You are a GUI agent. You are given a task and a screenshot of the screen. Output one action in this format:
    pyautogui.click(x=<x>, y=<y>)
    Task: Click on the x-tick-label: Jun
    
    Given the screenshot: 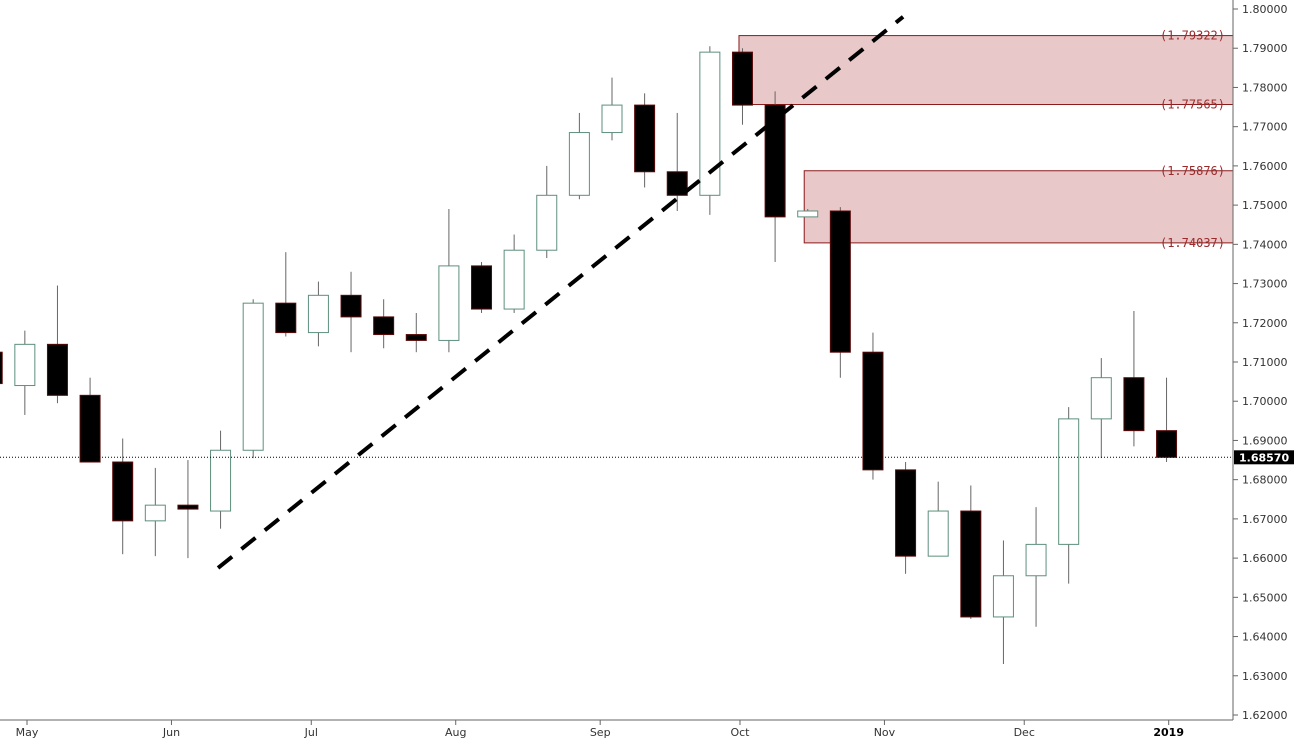 What is the action you would take?
    pyautogui.click(x=171, y=732)
    